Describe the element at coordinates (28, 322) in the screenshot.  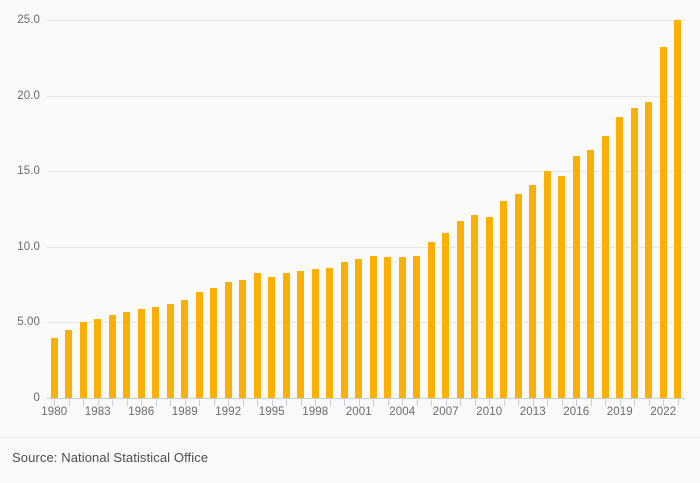
I see `y-axis-tick-label: 5.00` at that location.